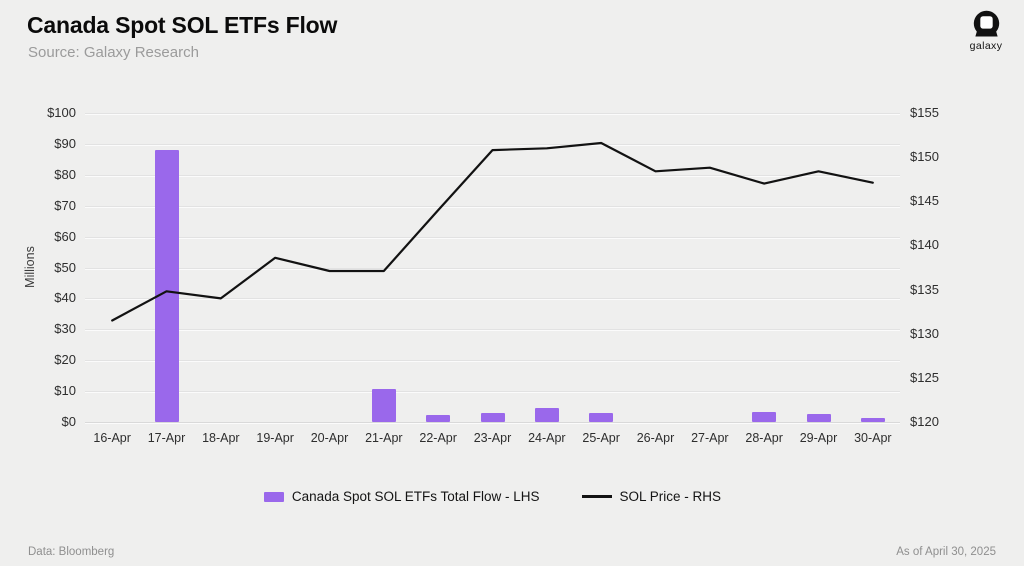 The width and height of the screenshot is (1024, 571). Describe the element at coordinates (65, 360) in the screenshot. I see `axis-tick: $20` at that location.